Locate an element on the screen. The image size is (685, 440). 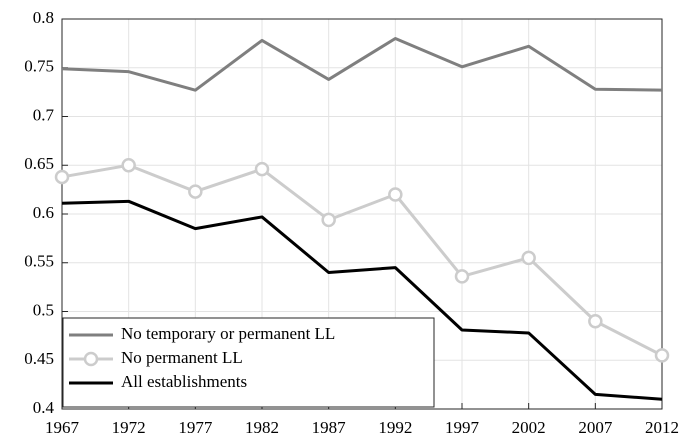
x-tick-label: 1992 is located at coordinates (395, 427).